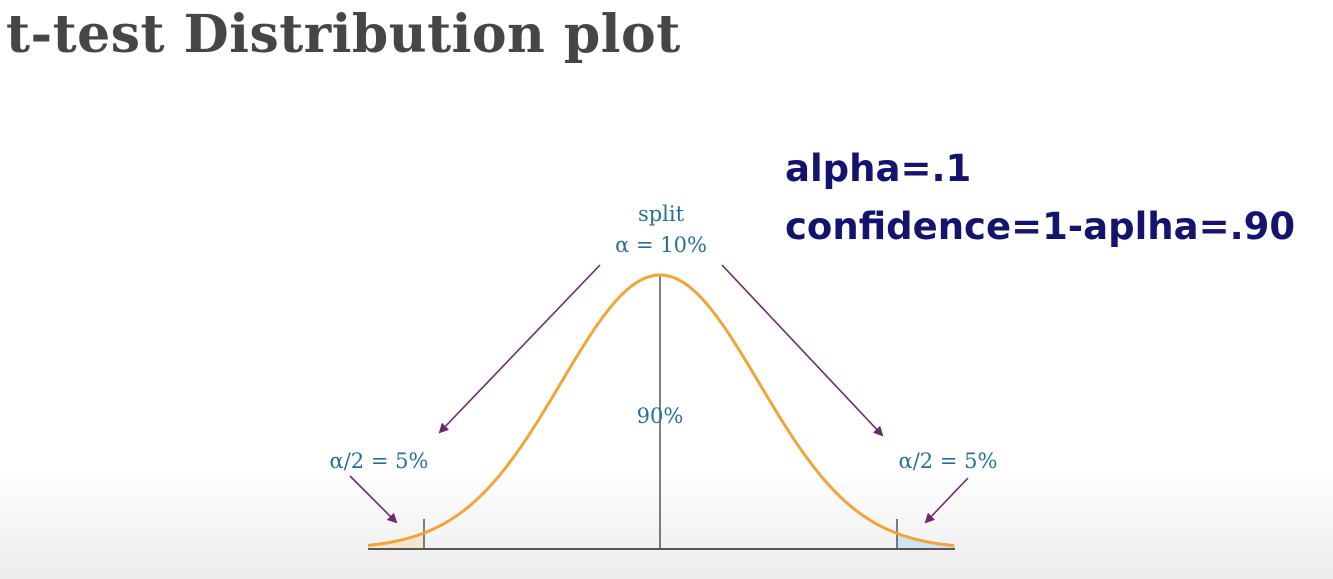 This screenshot has width=1333, height=579. What do you see at coordinates (946, 500) in the screenshot?
I see `arrow-right-small` at bounding box center [946, 500].